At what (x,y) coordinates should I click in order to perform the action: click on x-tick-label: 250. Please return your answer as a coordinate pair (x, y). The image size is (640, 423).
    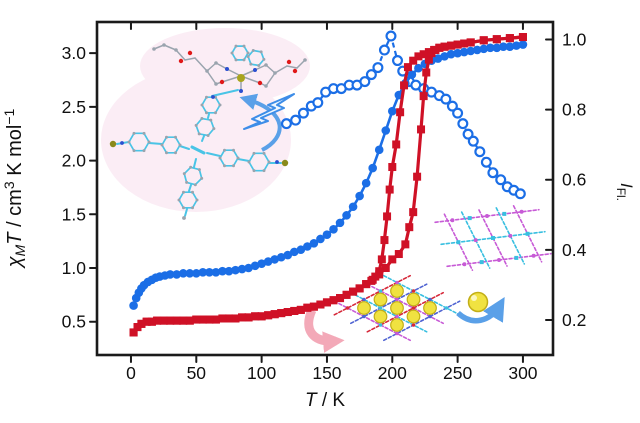
    Looking at the image, I should click on (457, 373).